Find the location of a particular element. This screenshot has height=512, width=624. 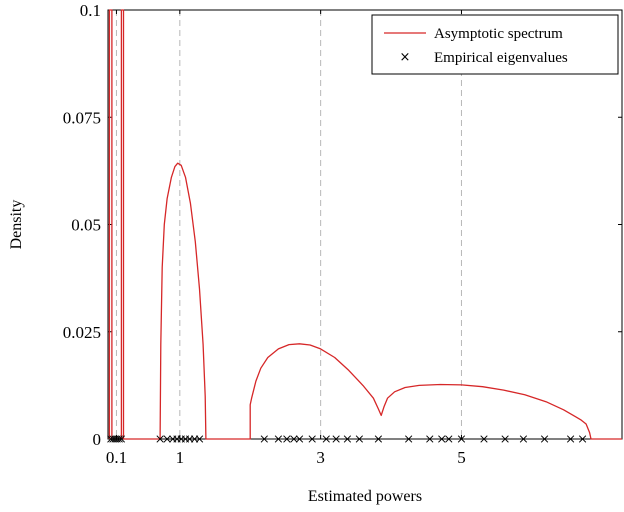

x-tick-labels: 0.1 1 3 5 is located at coordinates (286, 457).